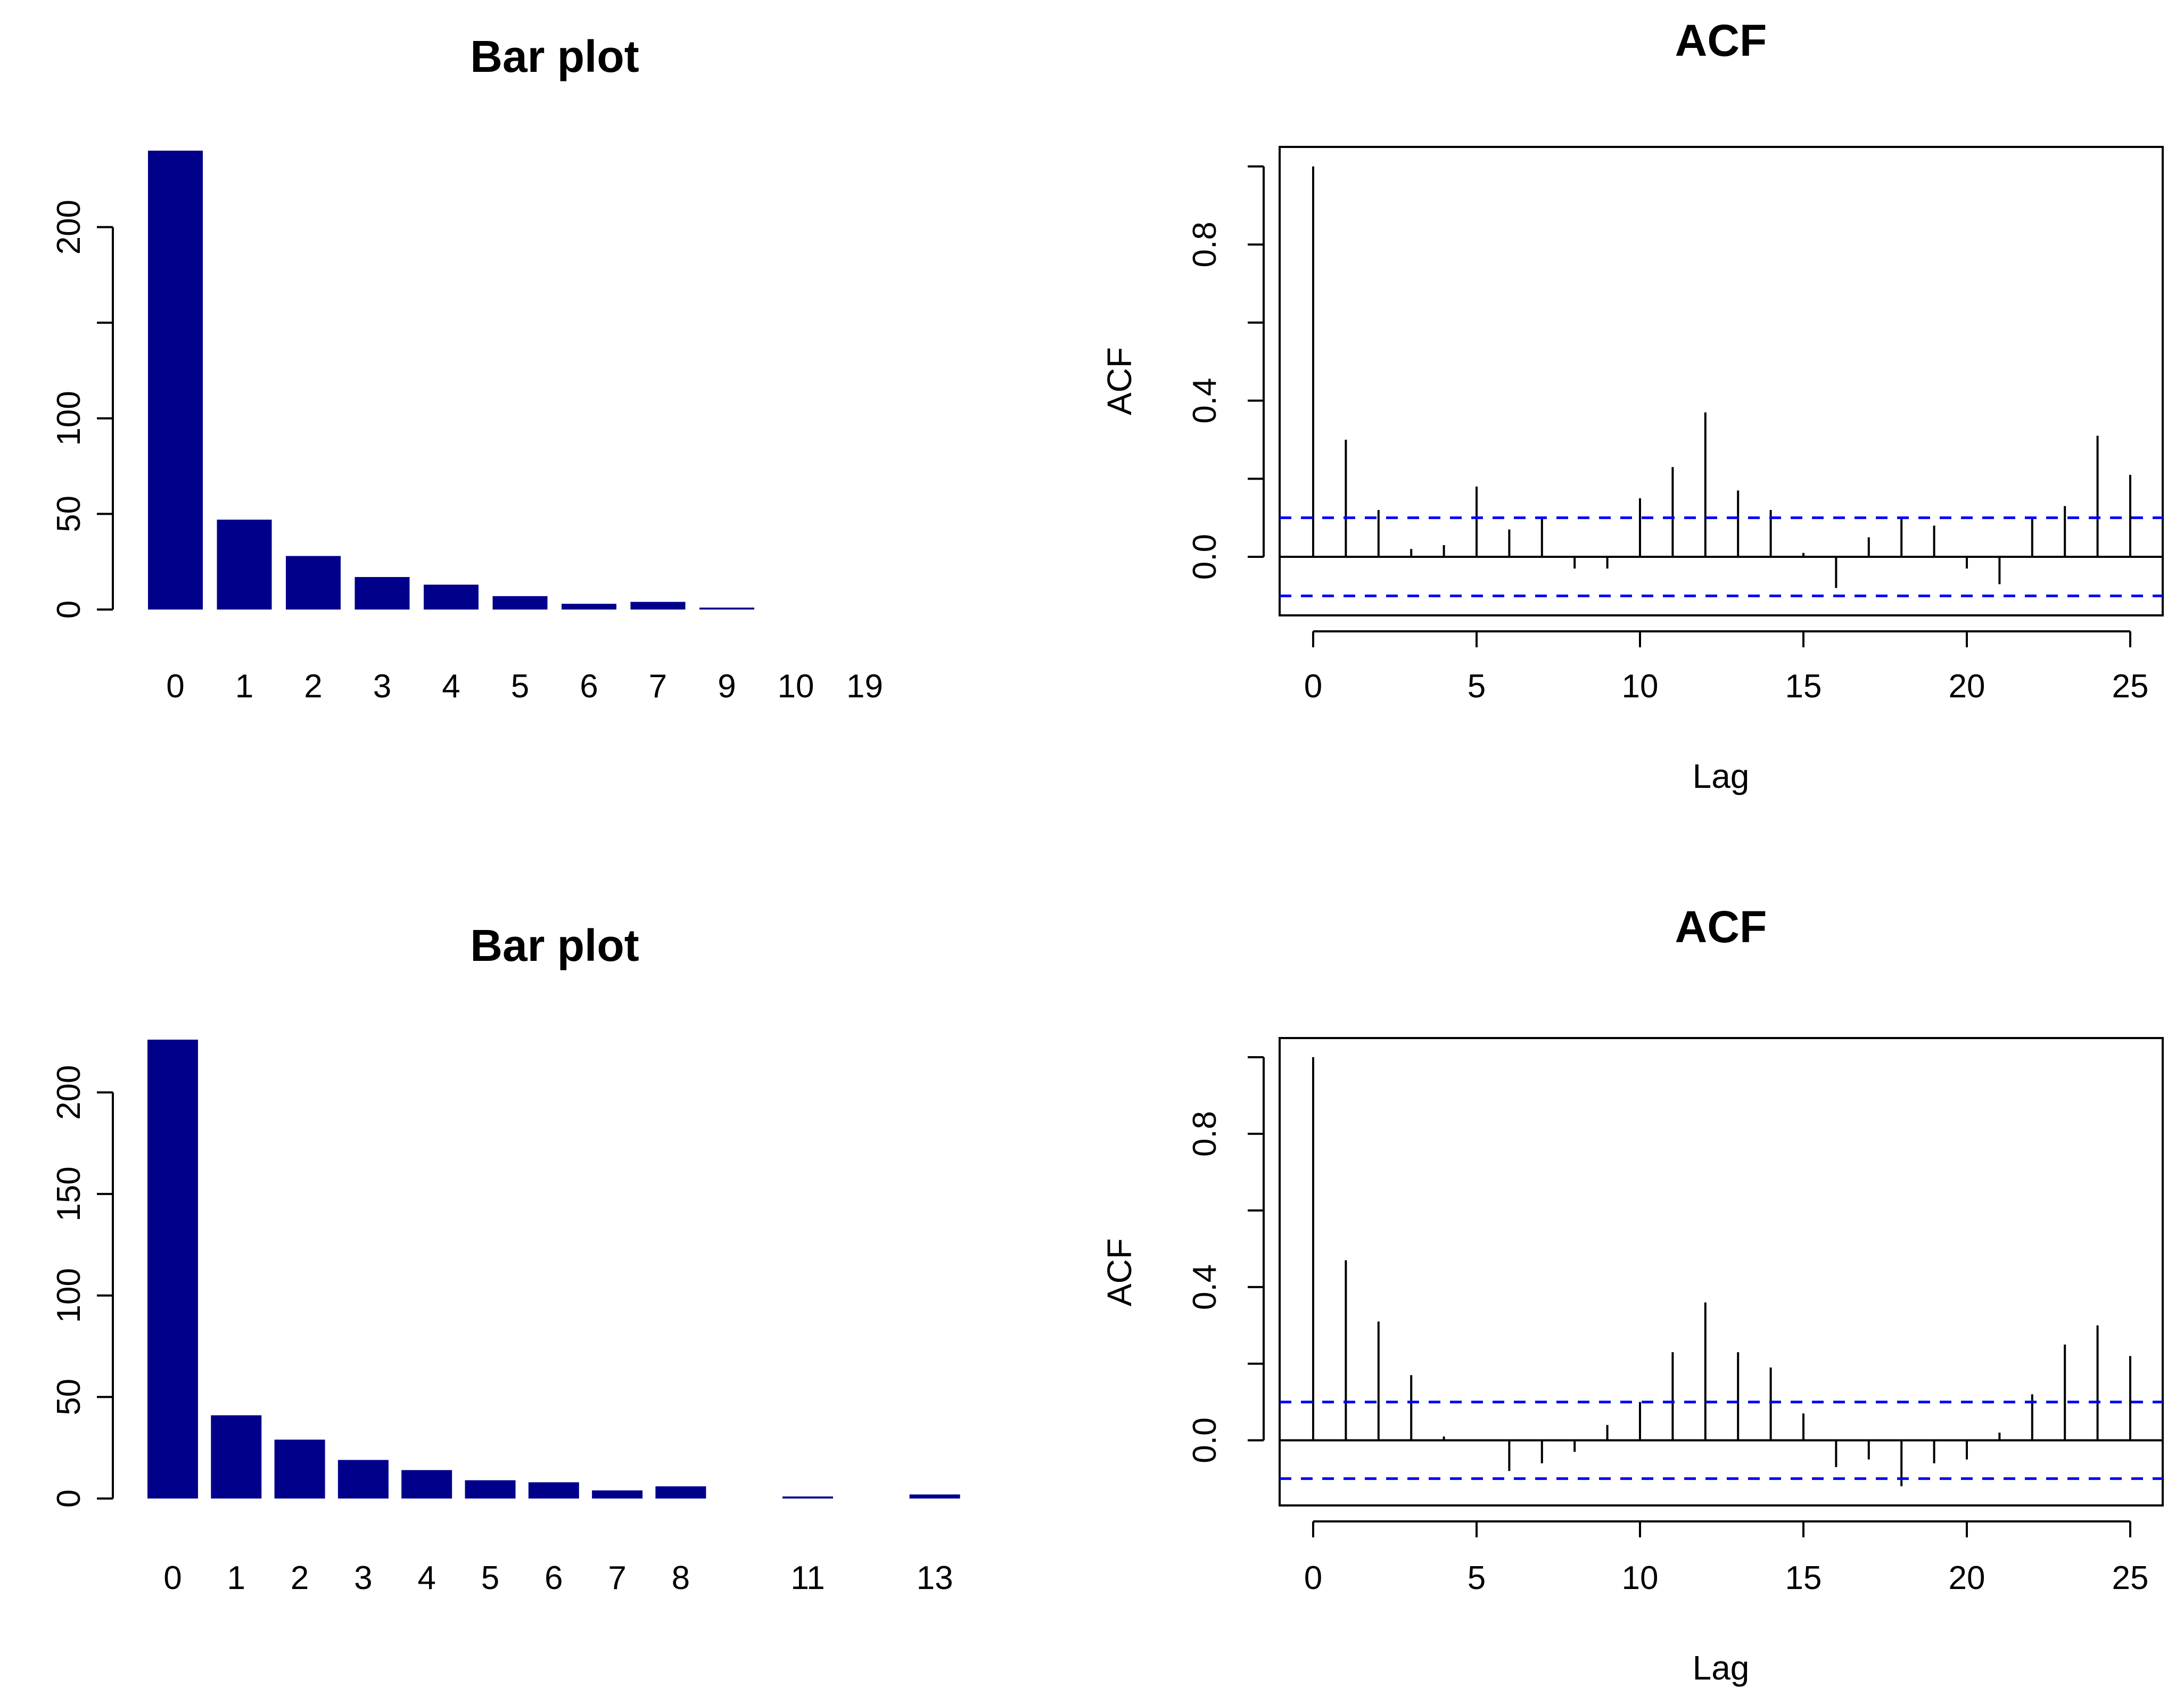 The image size is (2184, 1704). I want to click on y-axis: 0 50 100 150 200, so click(82, 1286).